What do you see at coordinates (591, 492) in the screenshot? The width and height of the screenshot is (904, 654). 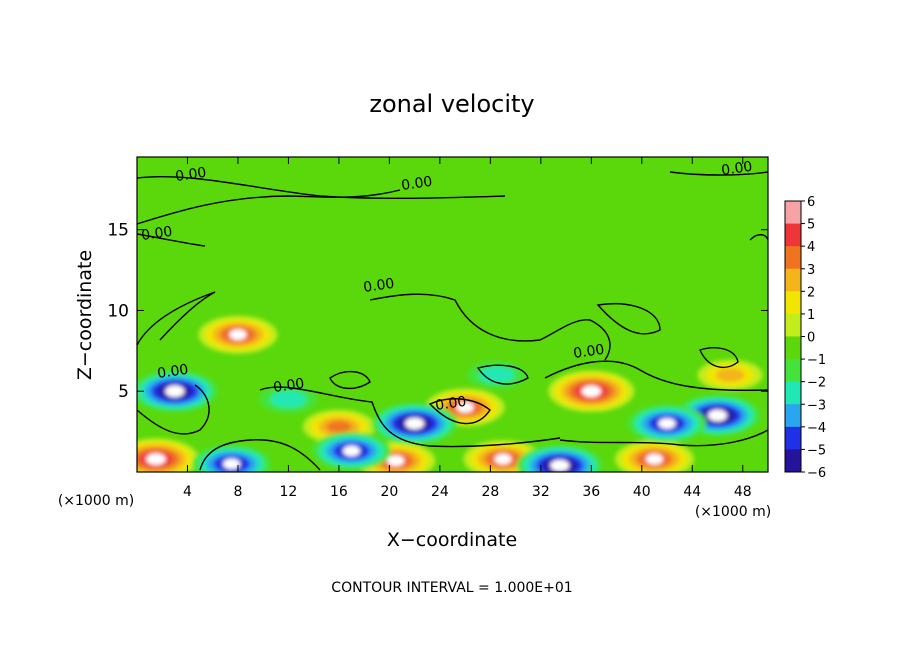 I see `x-tick-label: 36` at bounding box center [591, 492].